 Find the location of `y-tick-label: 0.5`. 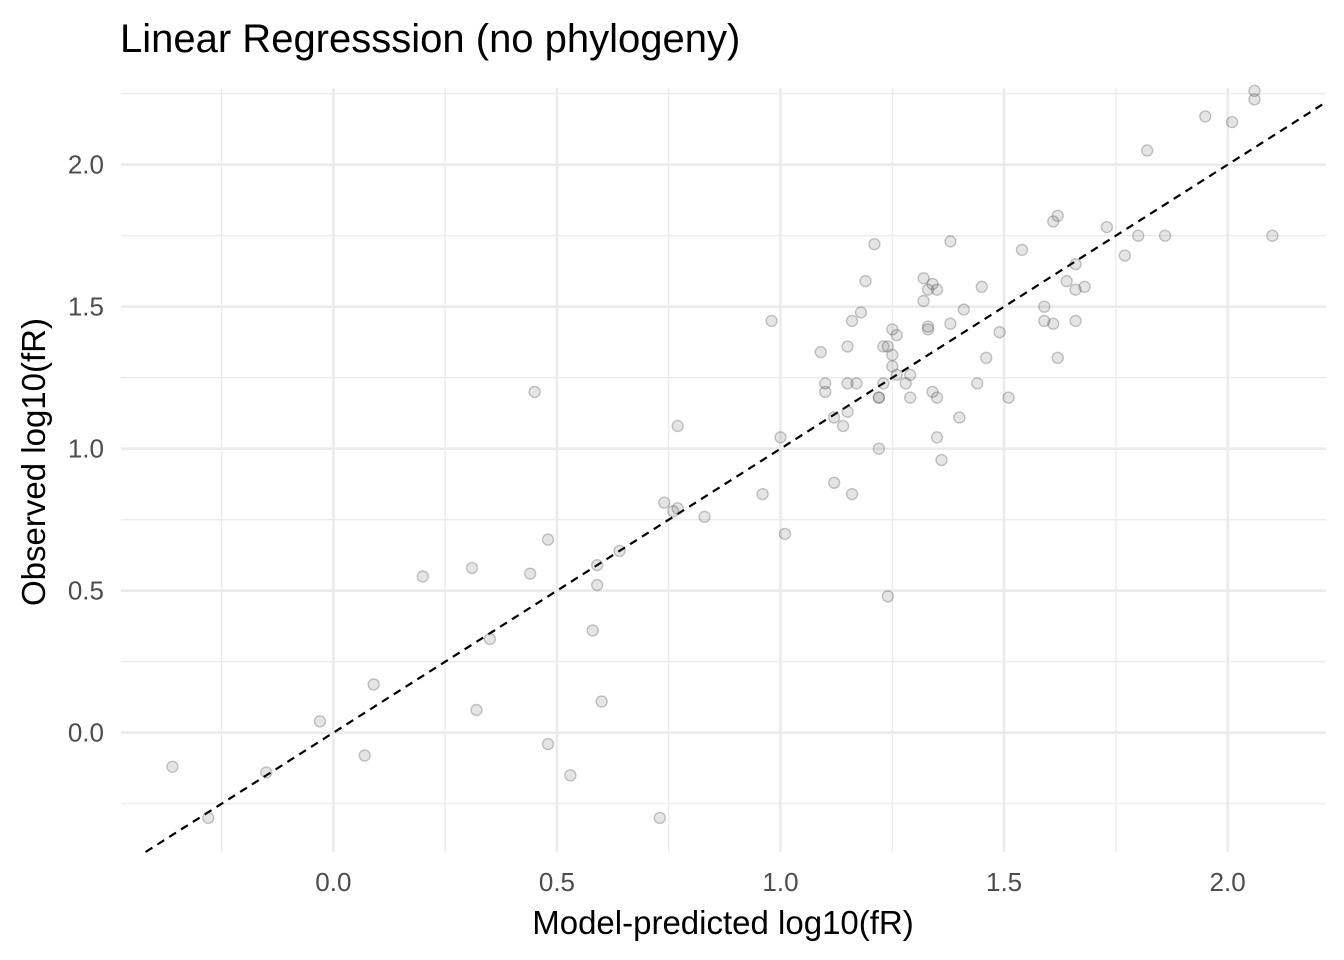

y-tick-label: 0.5 is located at coordinates (86, 591).